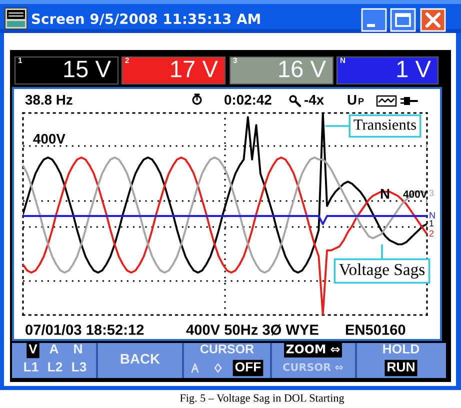 This screenshot has height=408, width=461. What do you see at coordinates (248, 99) in the screenshot?
I see `text: 0:02:42` at bounding box center [248, 99].